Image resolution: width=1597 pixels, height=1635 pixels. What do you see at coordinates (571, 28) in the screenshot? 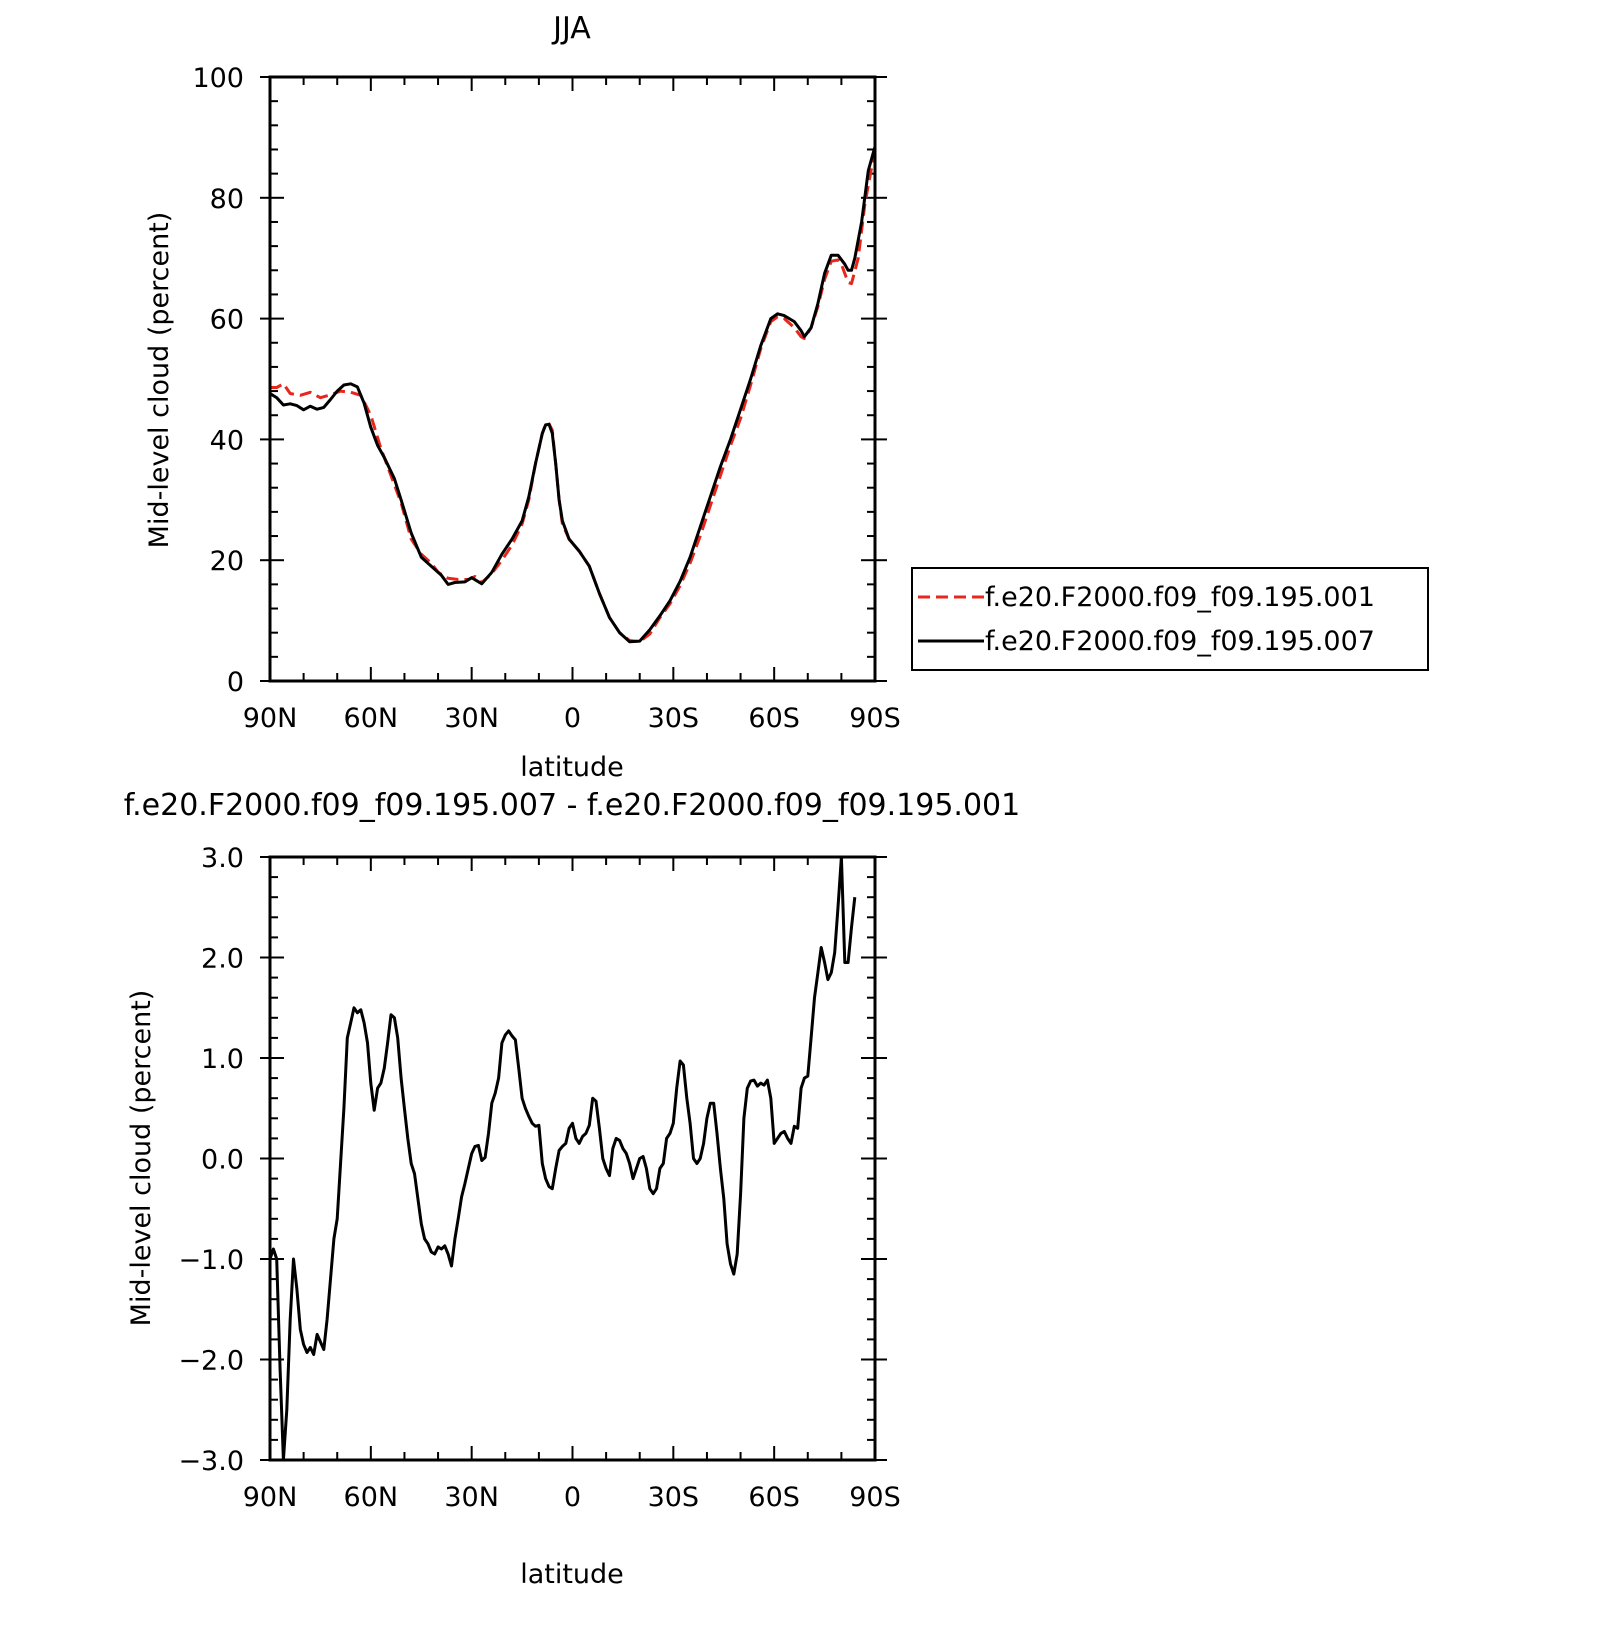
I see `top-chart-title: JJA` at bounding box center [571, 28].